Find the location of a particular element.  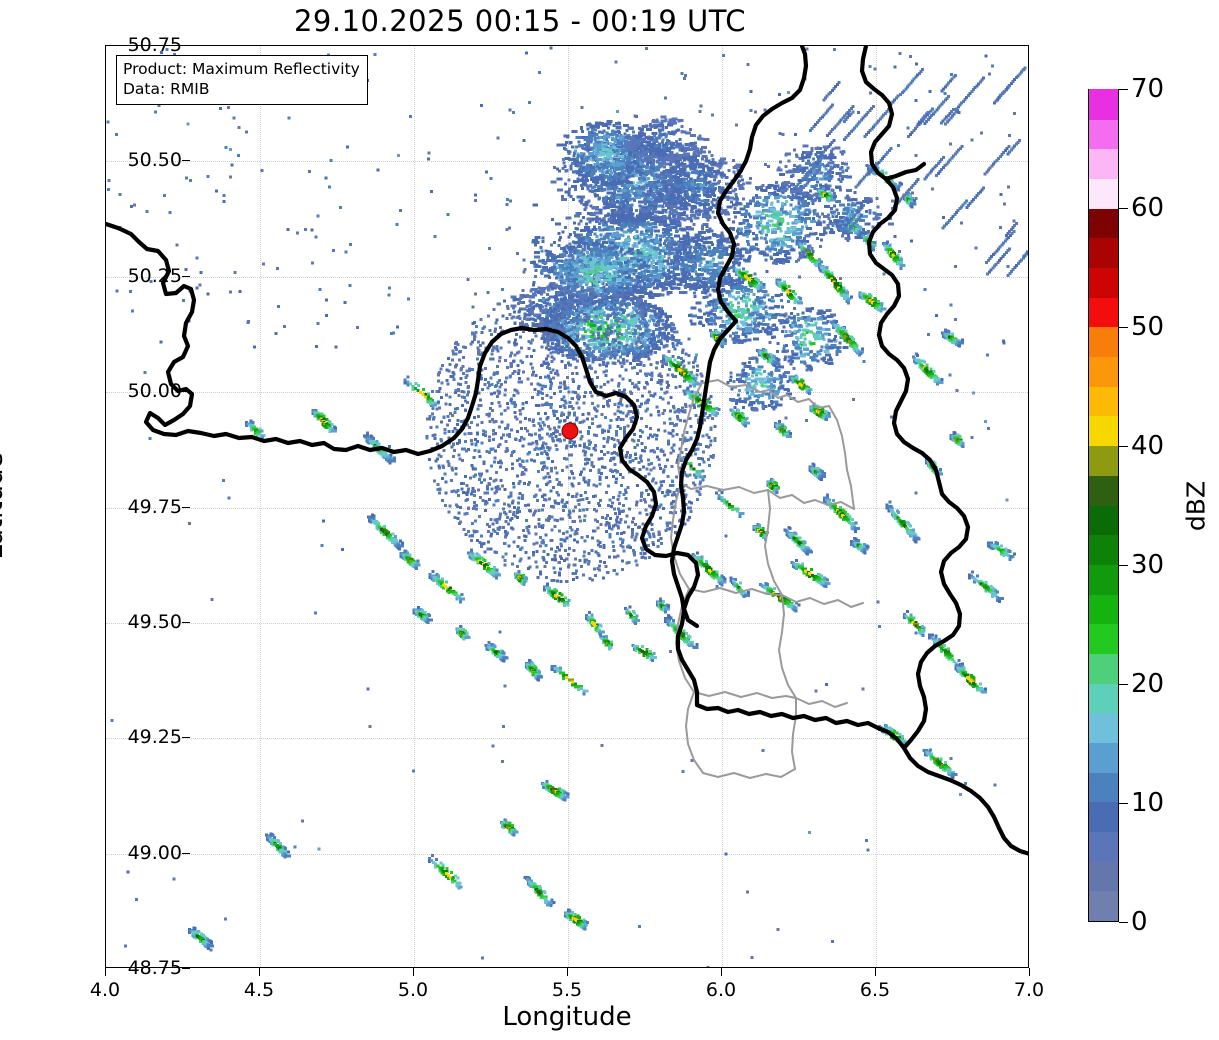

x-tick-label: 4.5 is located at coordinates (259, 990).